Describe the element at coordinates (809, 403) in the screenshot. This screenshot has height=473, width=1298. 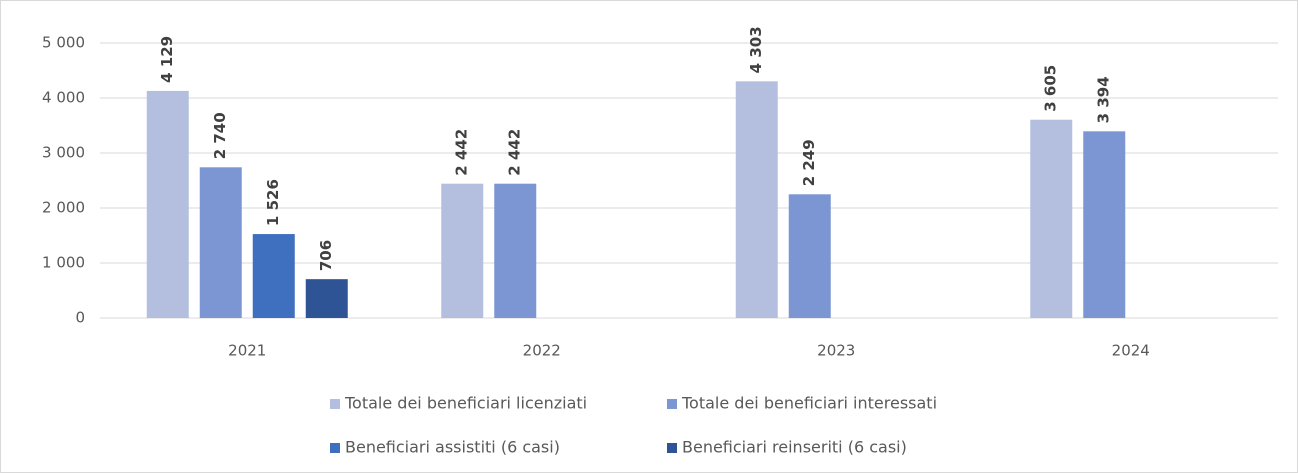
I see `legend-label: Totale dei beneficiari interessati` at that location.